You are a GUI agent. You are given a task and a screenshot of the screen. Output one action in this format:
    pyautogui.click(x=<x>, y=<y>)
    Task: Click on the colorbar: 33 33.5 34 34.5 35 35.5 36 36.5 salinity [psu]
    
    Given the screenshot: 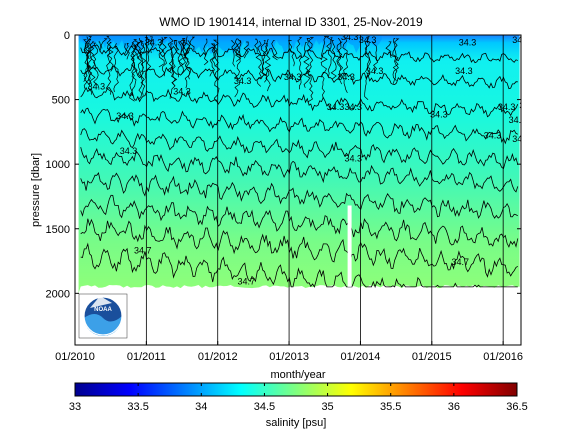 What is the action you would take?
    pyautogui.click(x=298, y=405)
    